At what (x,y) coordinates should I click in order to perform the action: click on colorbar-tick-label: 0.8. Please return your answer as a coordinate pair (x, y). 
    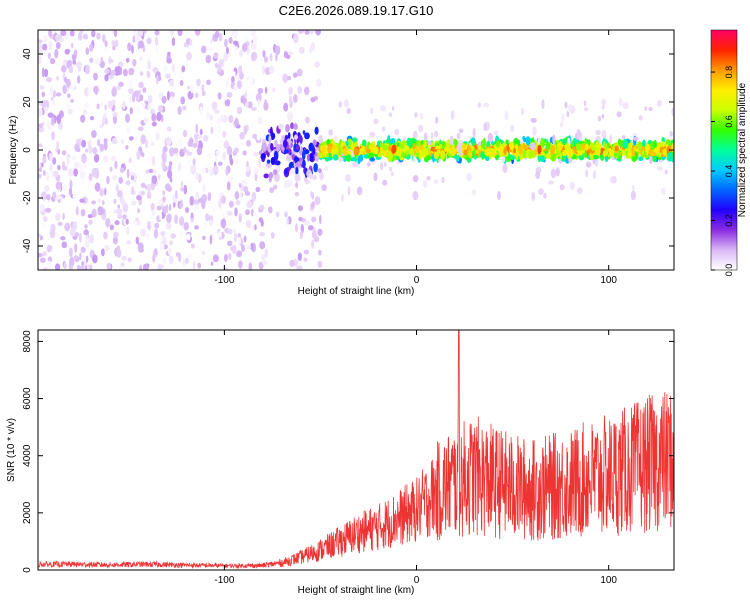
    Looking at the image, I should click on (729, 72).